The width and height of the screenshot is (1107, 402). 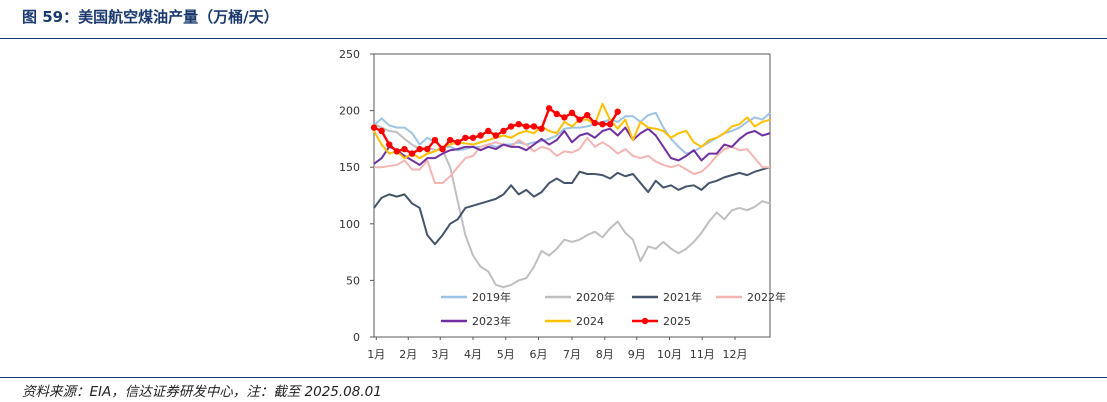 I want to click on y-tick-label: 150, so click(x=349, y=167).